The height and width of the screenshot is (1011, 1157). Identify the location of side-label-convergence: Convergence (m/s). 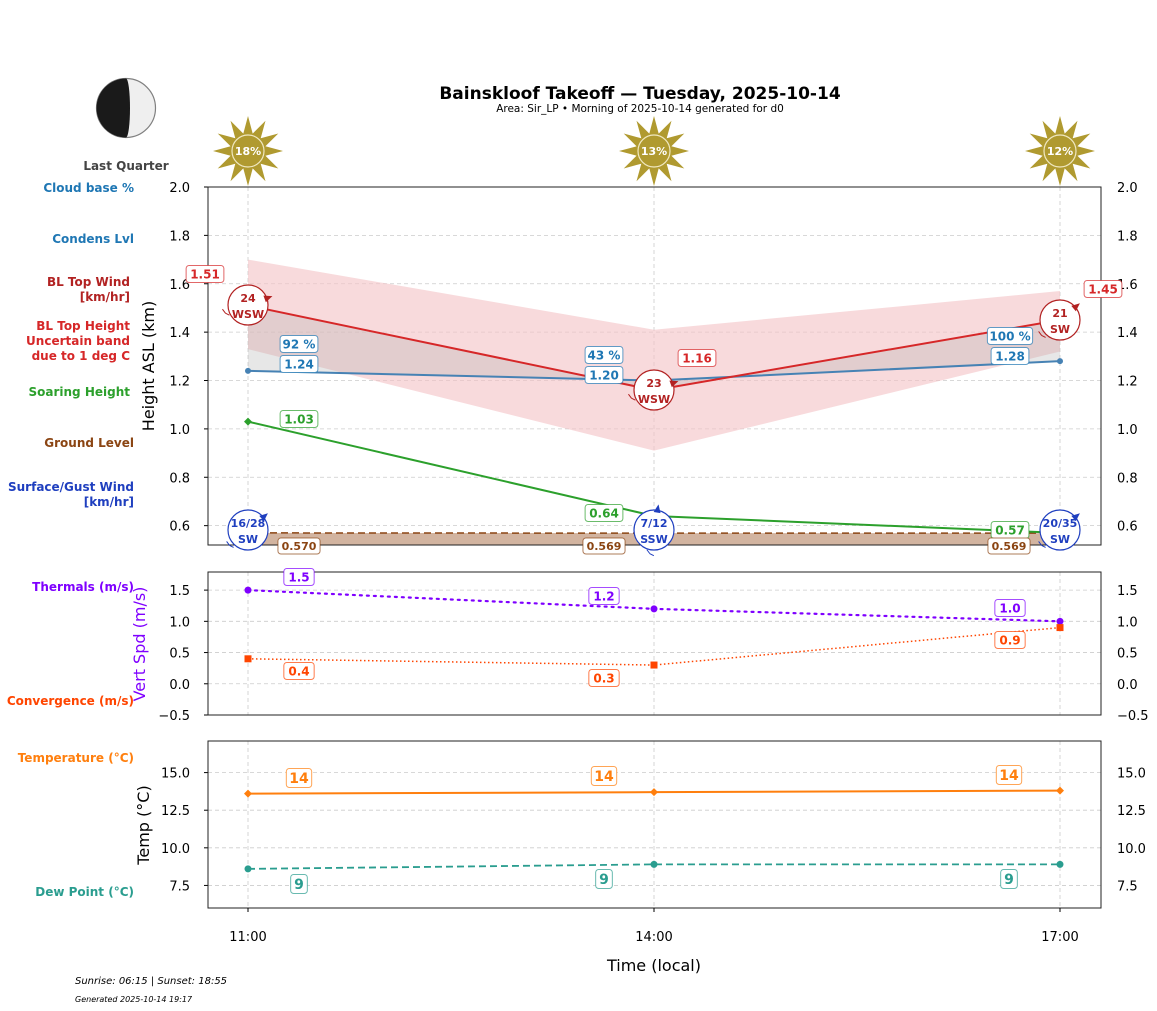
(70, 701).